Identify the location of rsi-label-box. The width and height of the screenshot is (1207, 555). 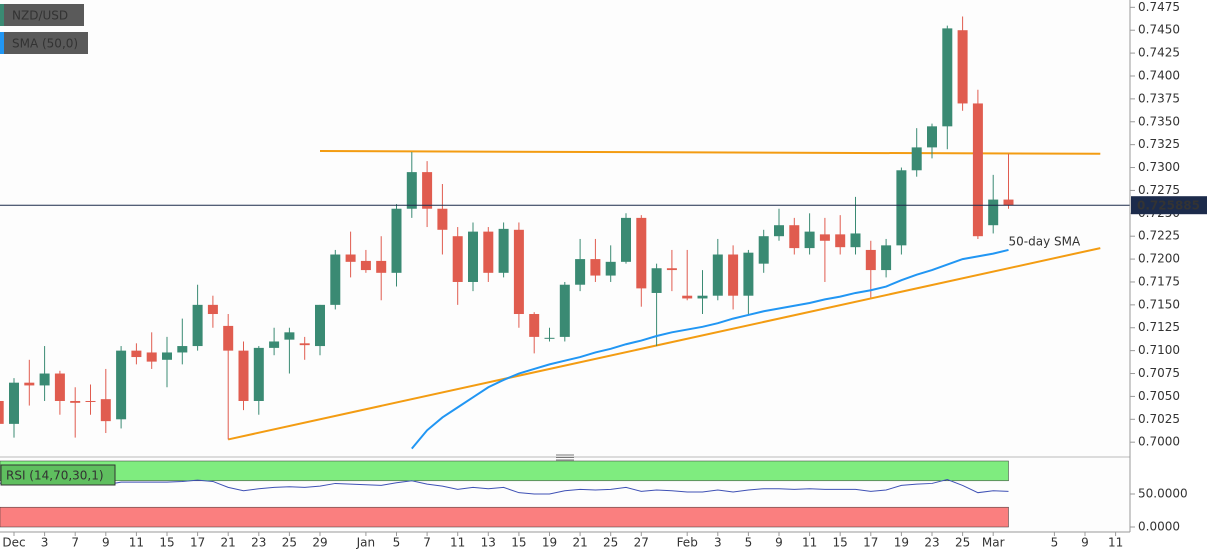
(58, 475).